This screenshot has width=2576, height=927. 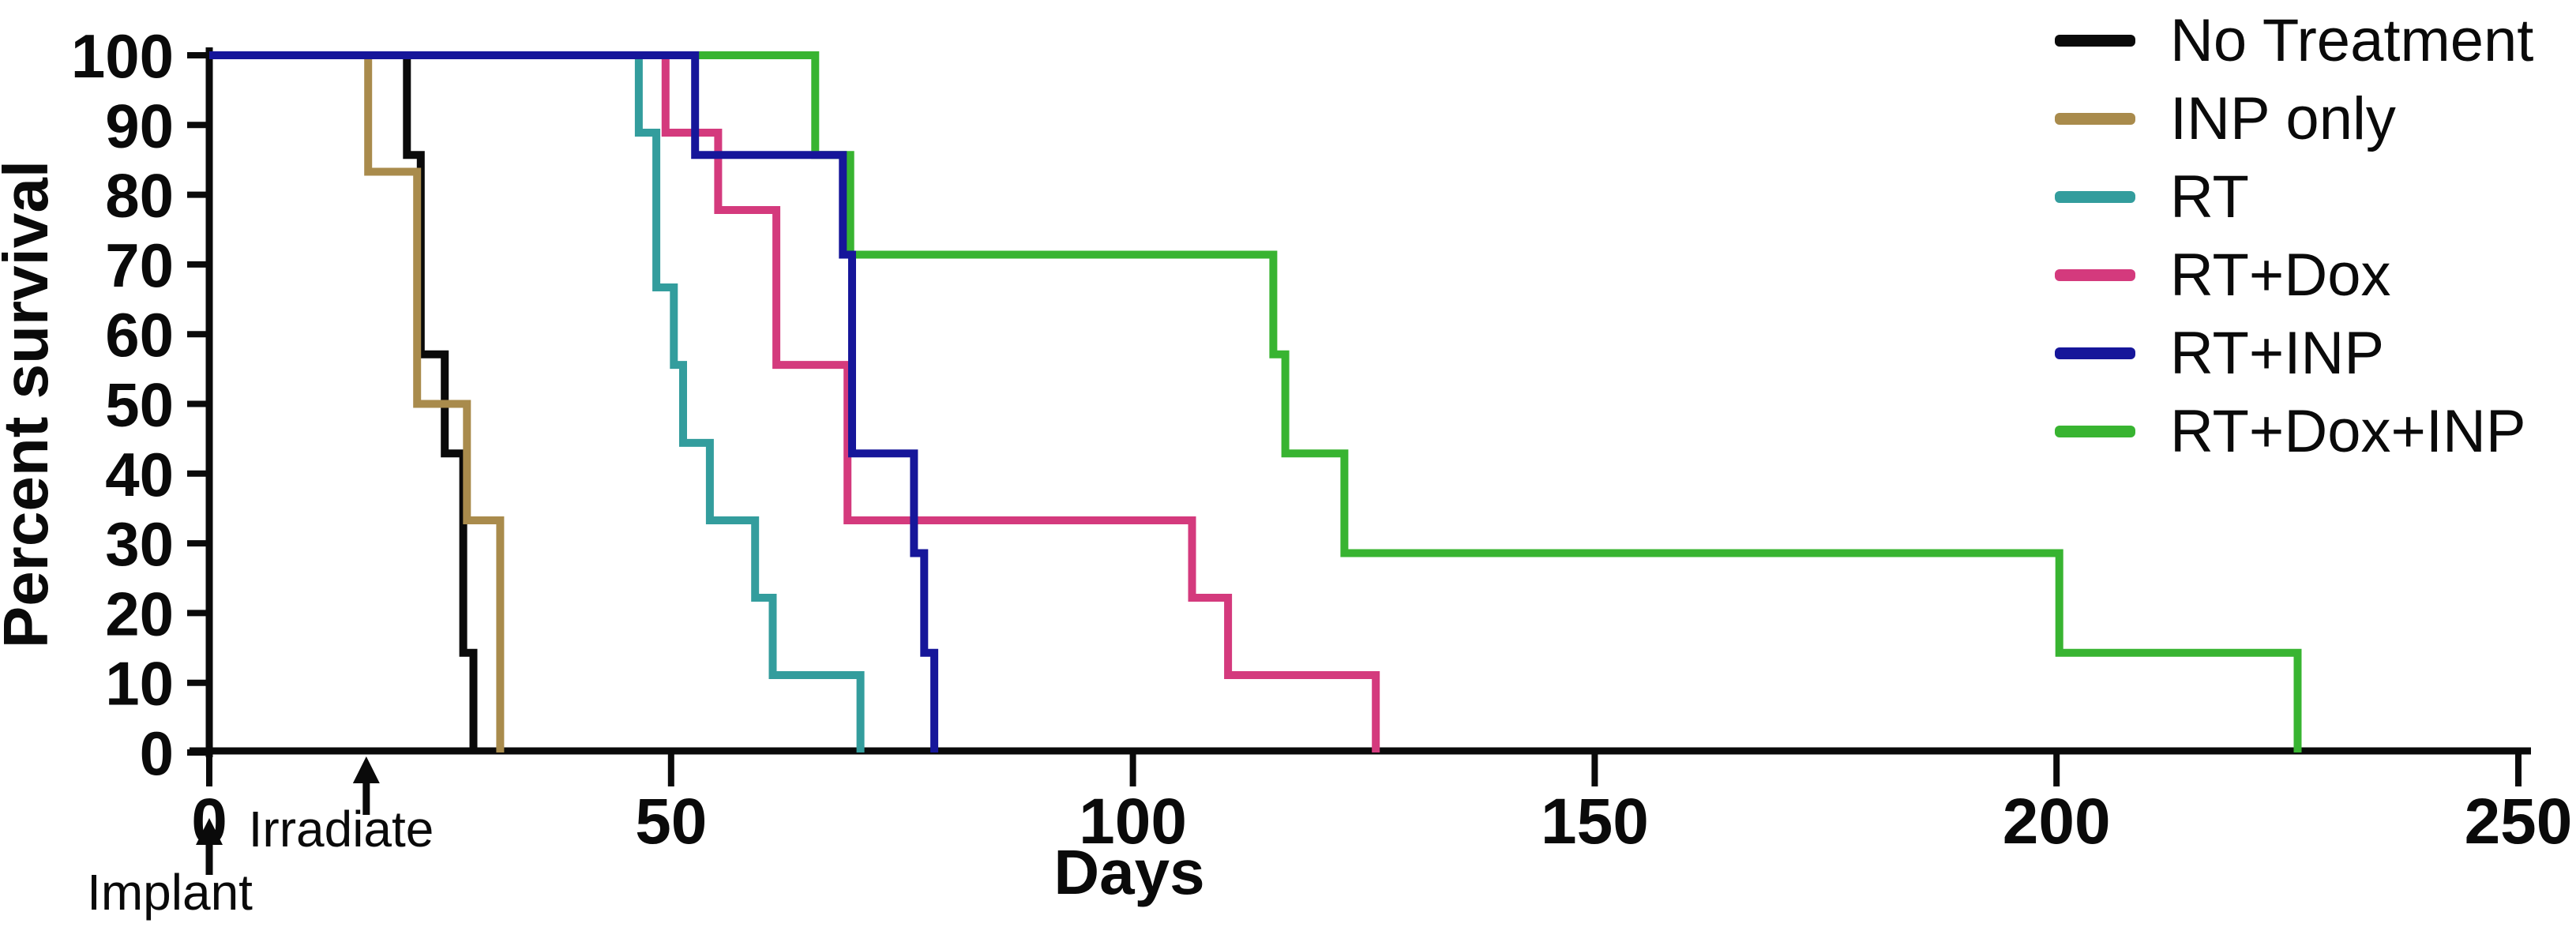 What do you see at coordinates (366, 769) in the screenshot?
I see `irradiate-arrow-head` at bounding box center [366, 769].